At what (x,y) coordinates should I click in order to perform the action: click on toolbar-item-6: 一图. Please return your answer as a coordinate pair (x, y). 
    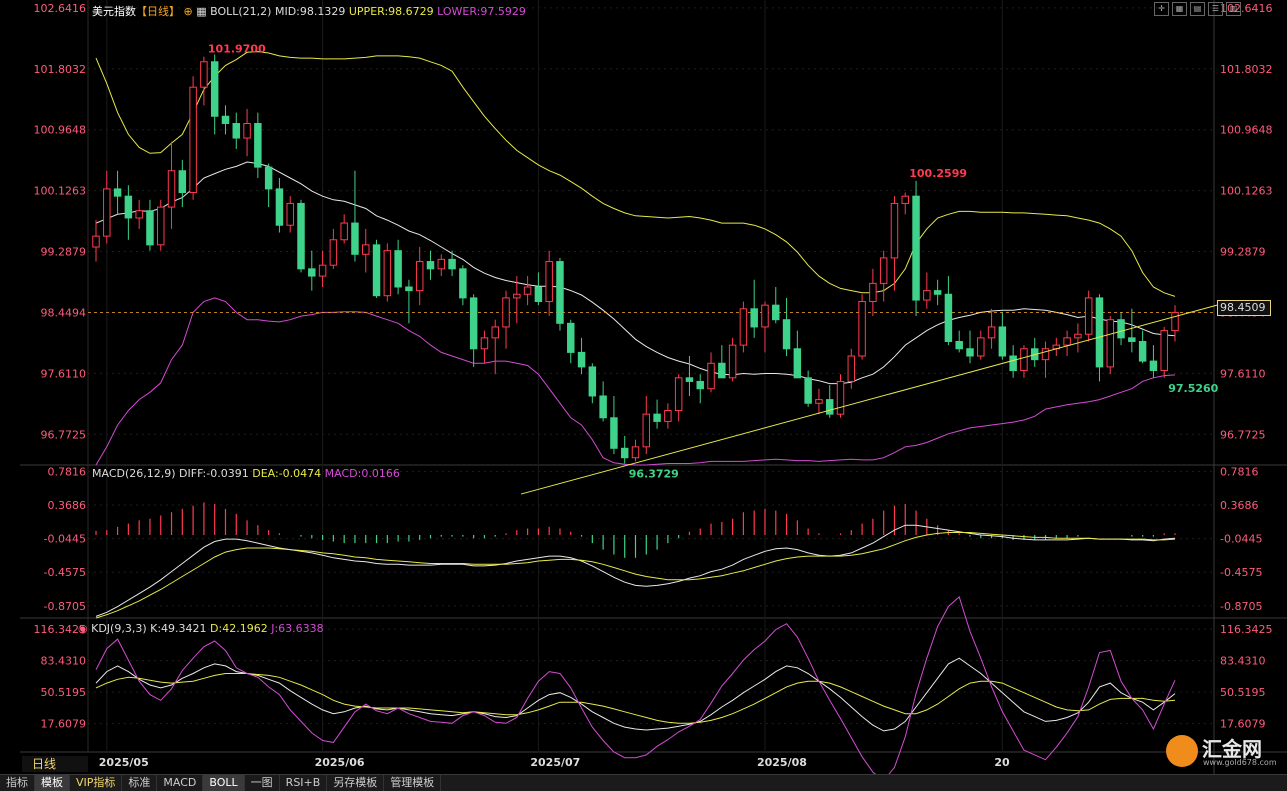
    Looking at the image, I should click on (262, 783).